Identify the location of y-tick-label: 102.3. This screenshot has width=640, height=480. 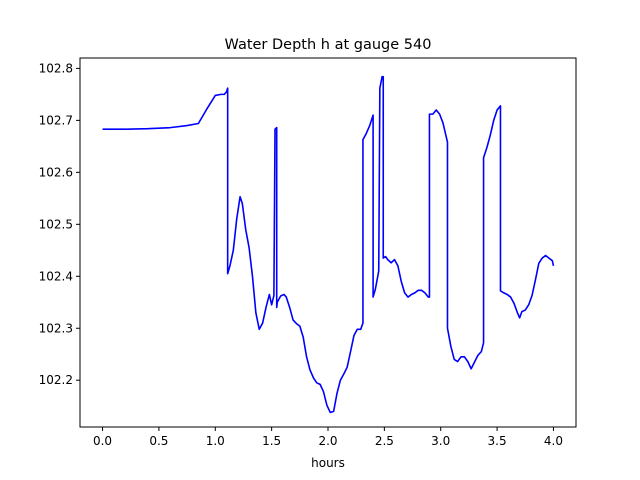
(56, 328).